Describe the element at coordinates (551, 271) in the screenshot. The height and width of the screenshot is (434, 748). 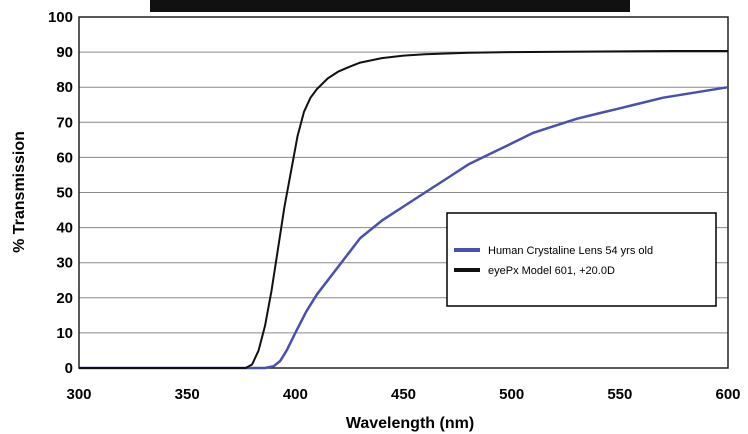
I see `legend-label-eyepx: eyePx Model 601, +20.0D` at that location.